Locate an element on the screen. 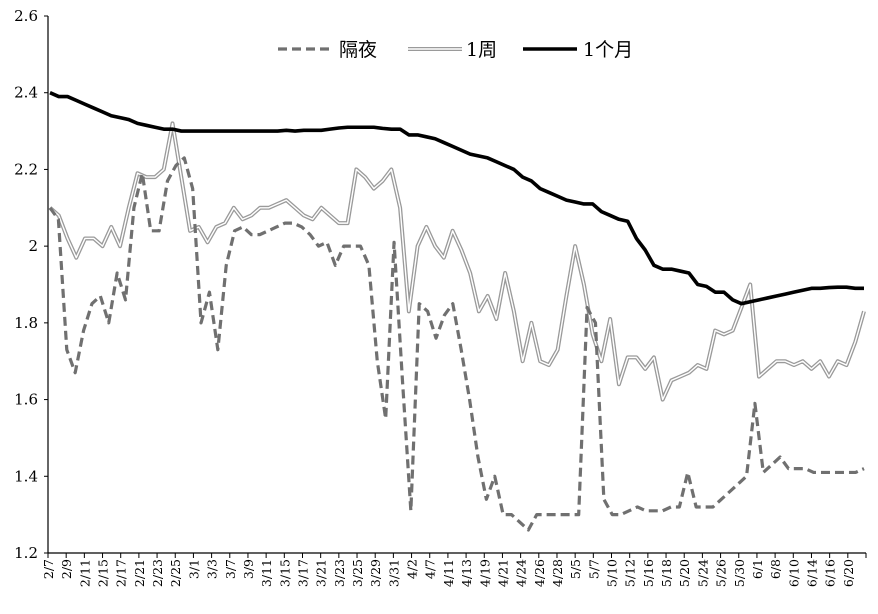 The height and width of the screenshot is (614, 878). x-tick-label: 5/30 is located at coordinates (739, 573).